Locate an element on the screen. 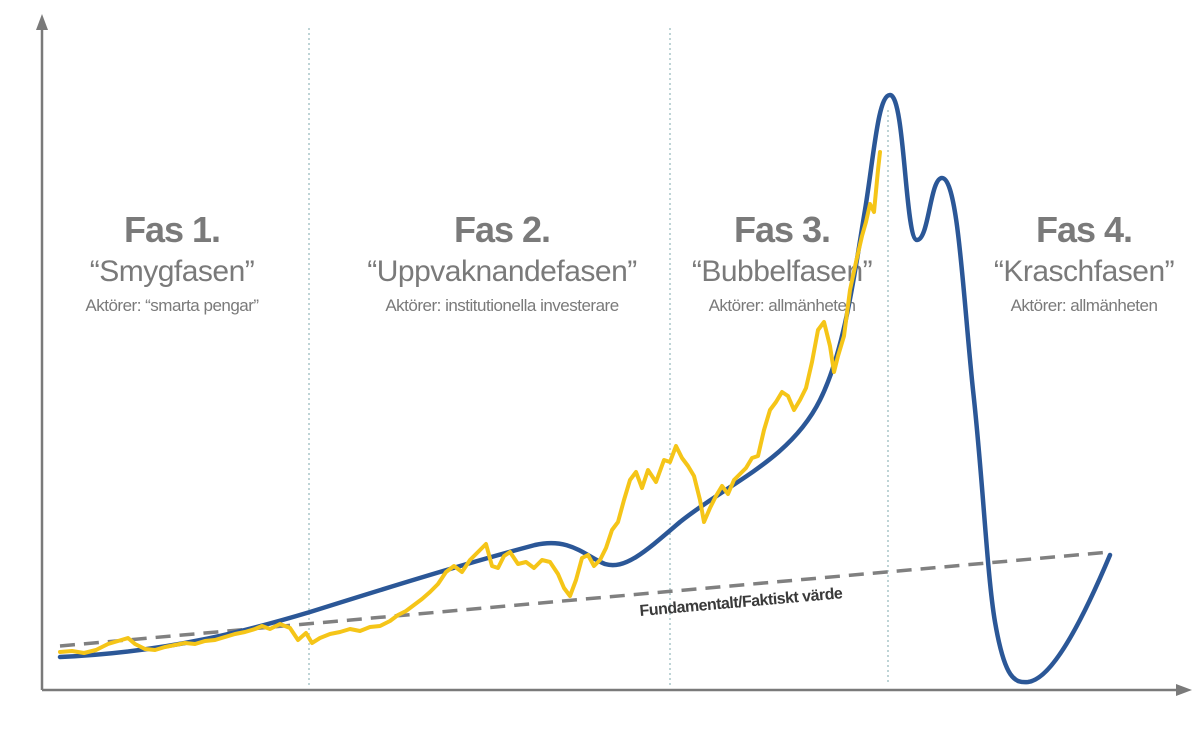 The image size is (1200, 737). phase-name: “Smygfasen” is located at coordinates (172, 271).